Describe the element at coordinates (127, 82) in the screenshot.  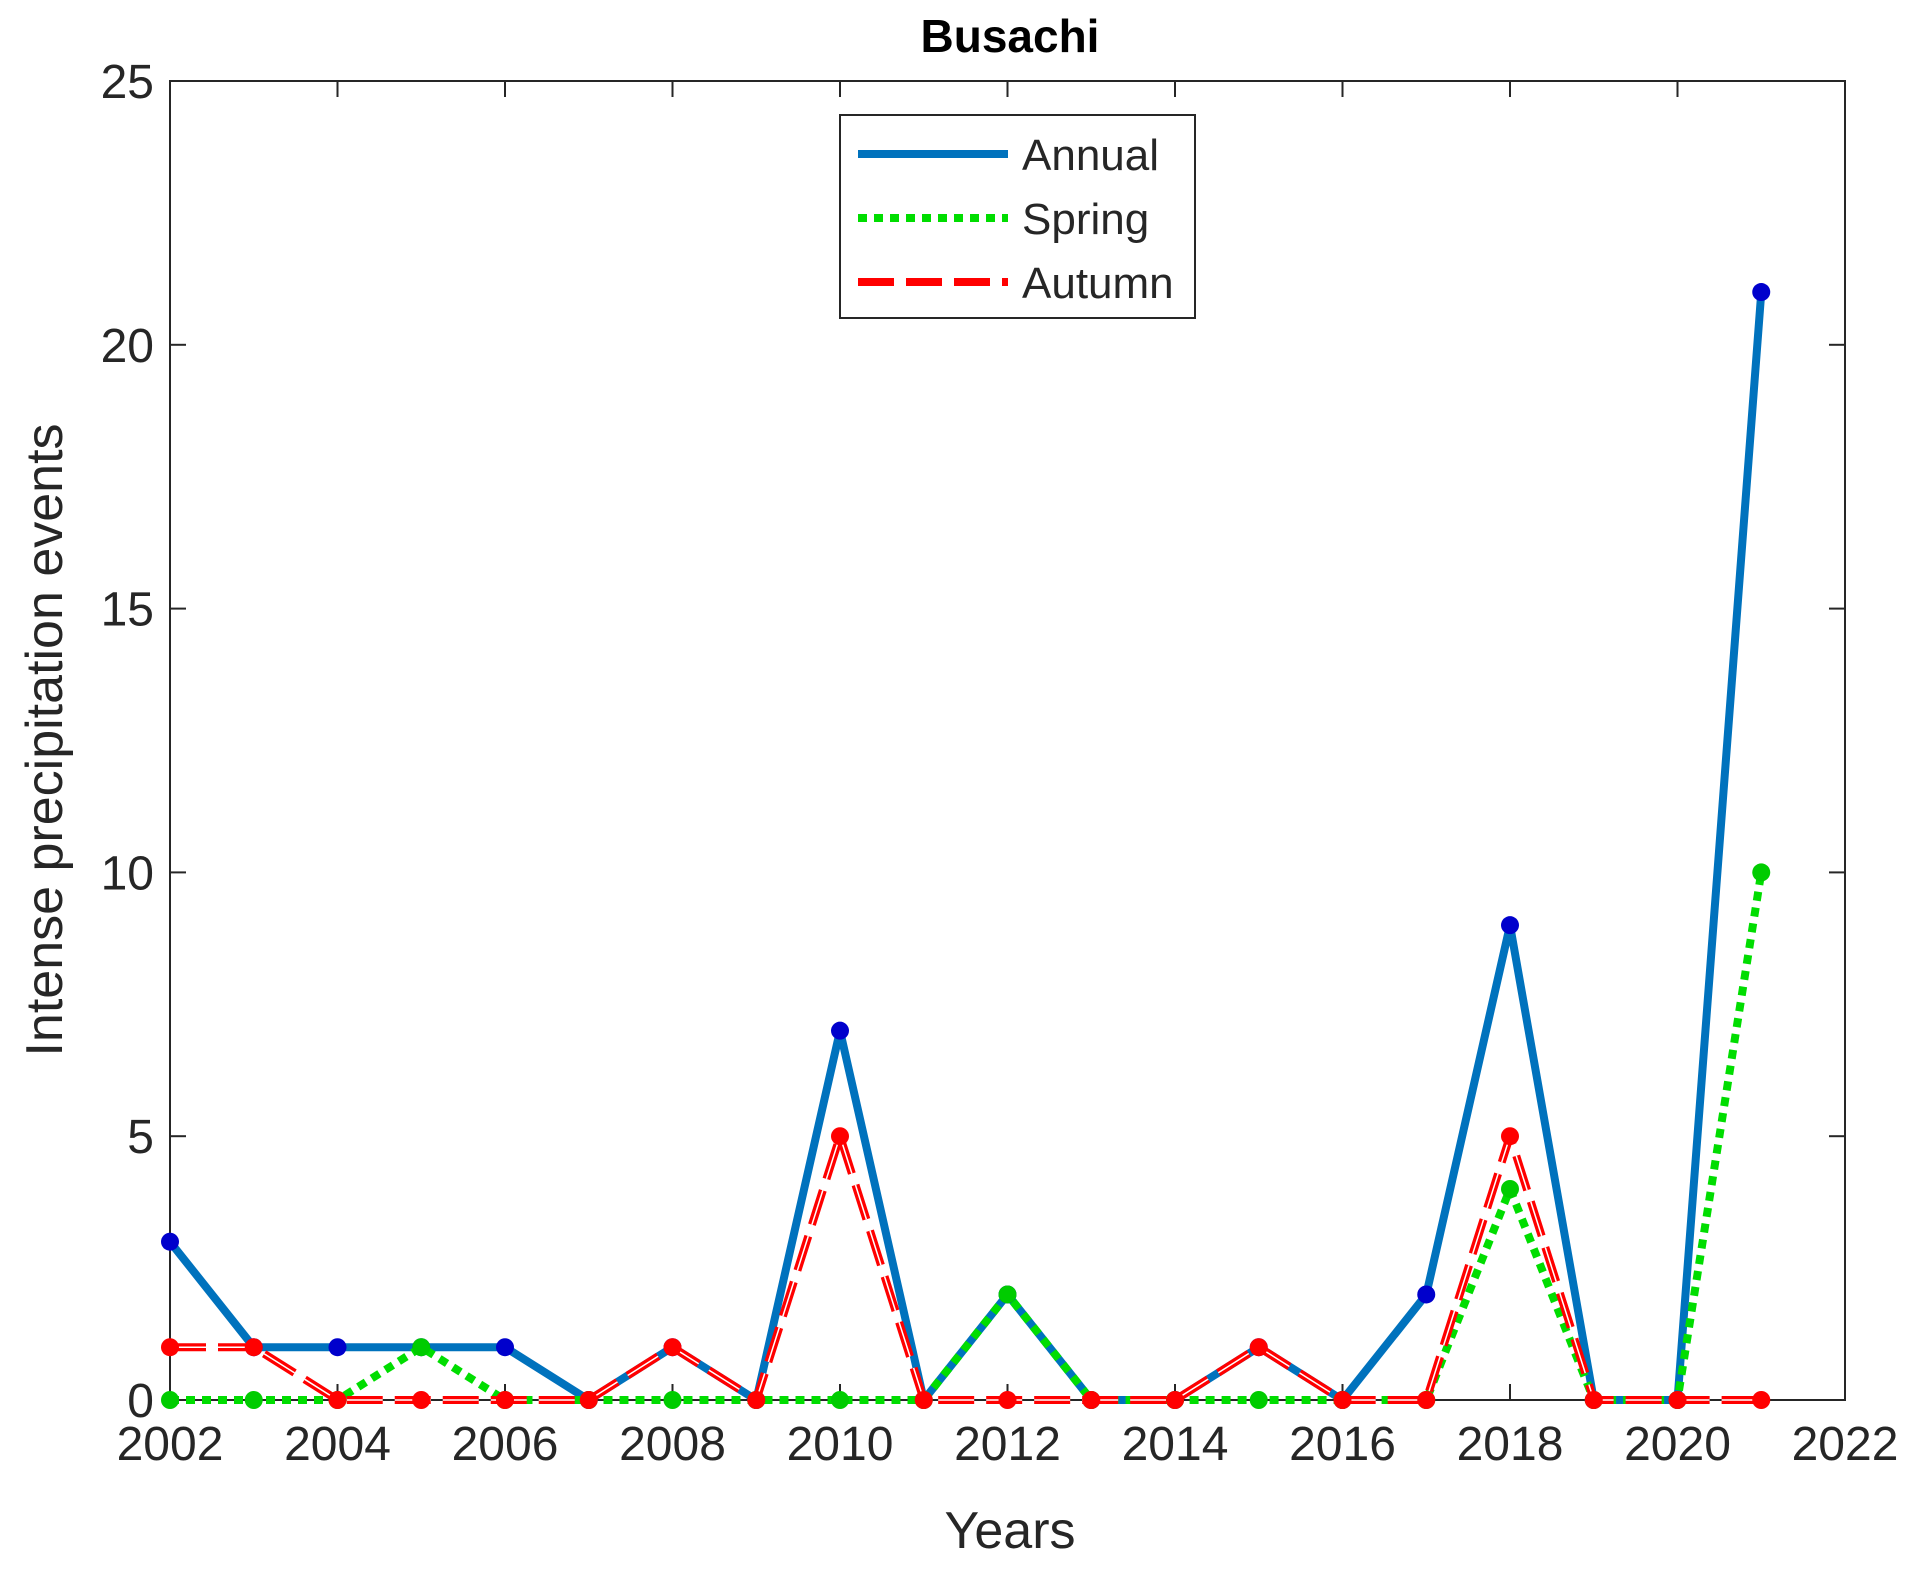
I see `y-tick-label: 25` at that location.